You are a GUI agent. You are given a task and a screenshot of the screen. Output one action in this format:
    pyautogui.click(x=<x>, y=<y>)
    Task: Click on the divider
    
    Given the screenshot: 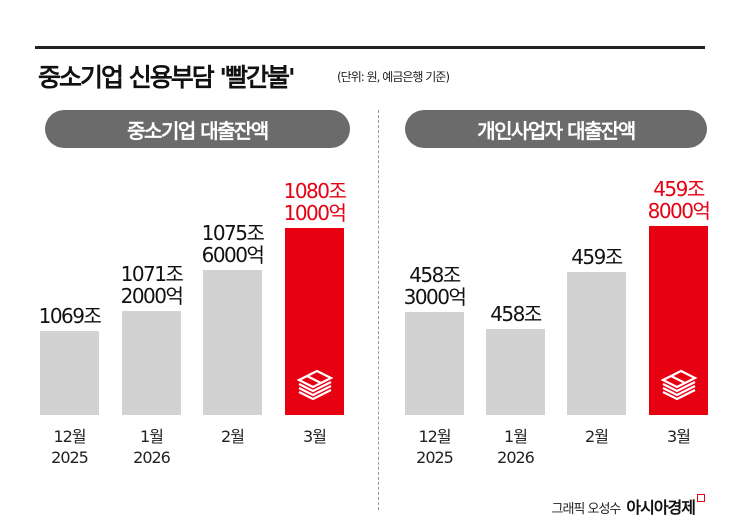 What is the action you would take?
    pyautogui.click(x=378, y=310)
    